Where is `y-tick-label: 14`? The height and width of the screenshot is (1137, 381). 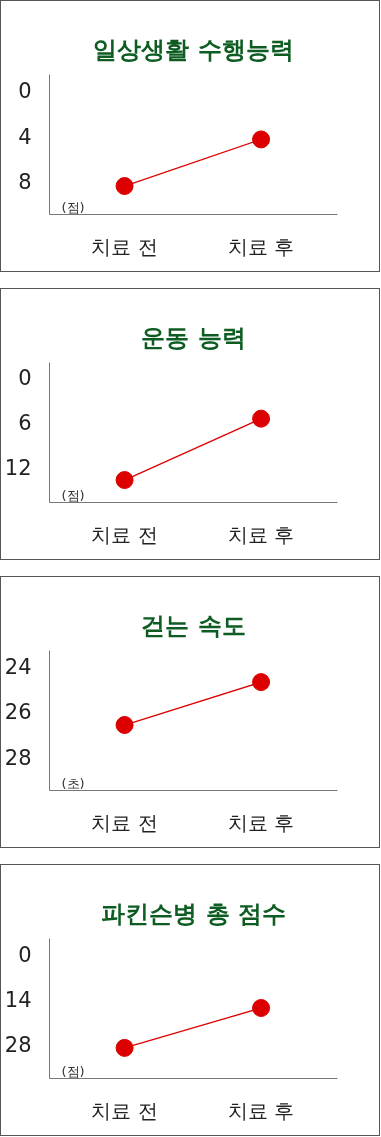 y-tick-label: 14 is located at coordinates (18, 1000).